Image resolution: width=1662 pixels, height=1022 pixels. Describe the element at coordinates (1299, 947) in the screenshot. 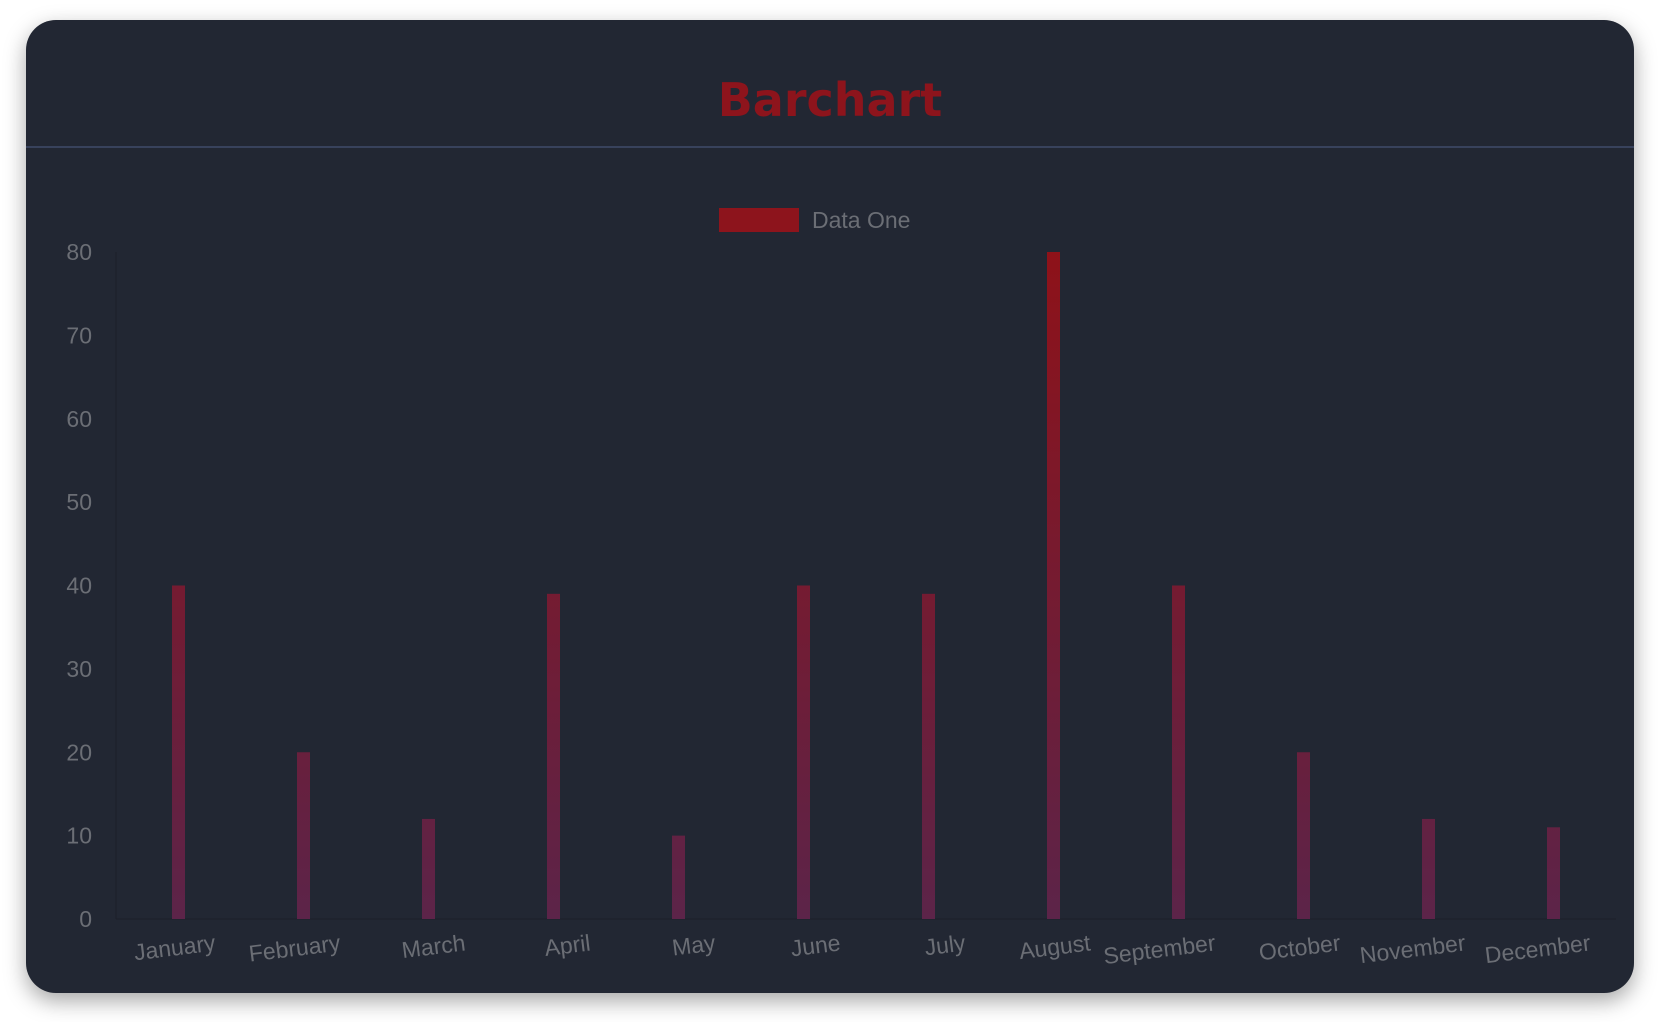

I see `x-tick-label: October` at that location.